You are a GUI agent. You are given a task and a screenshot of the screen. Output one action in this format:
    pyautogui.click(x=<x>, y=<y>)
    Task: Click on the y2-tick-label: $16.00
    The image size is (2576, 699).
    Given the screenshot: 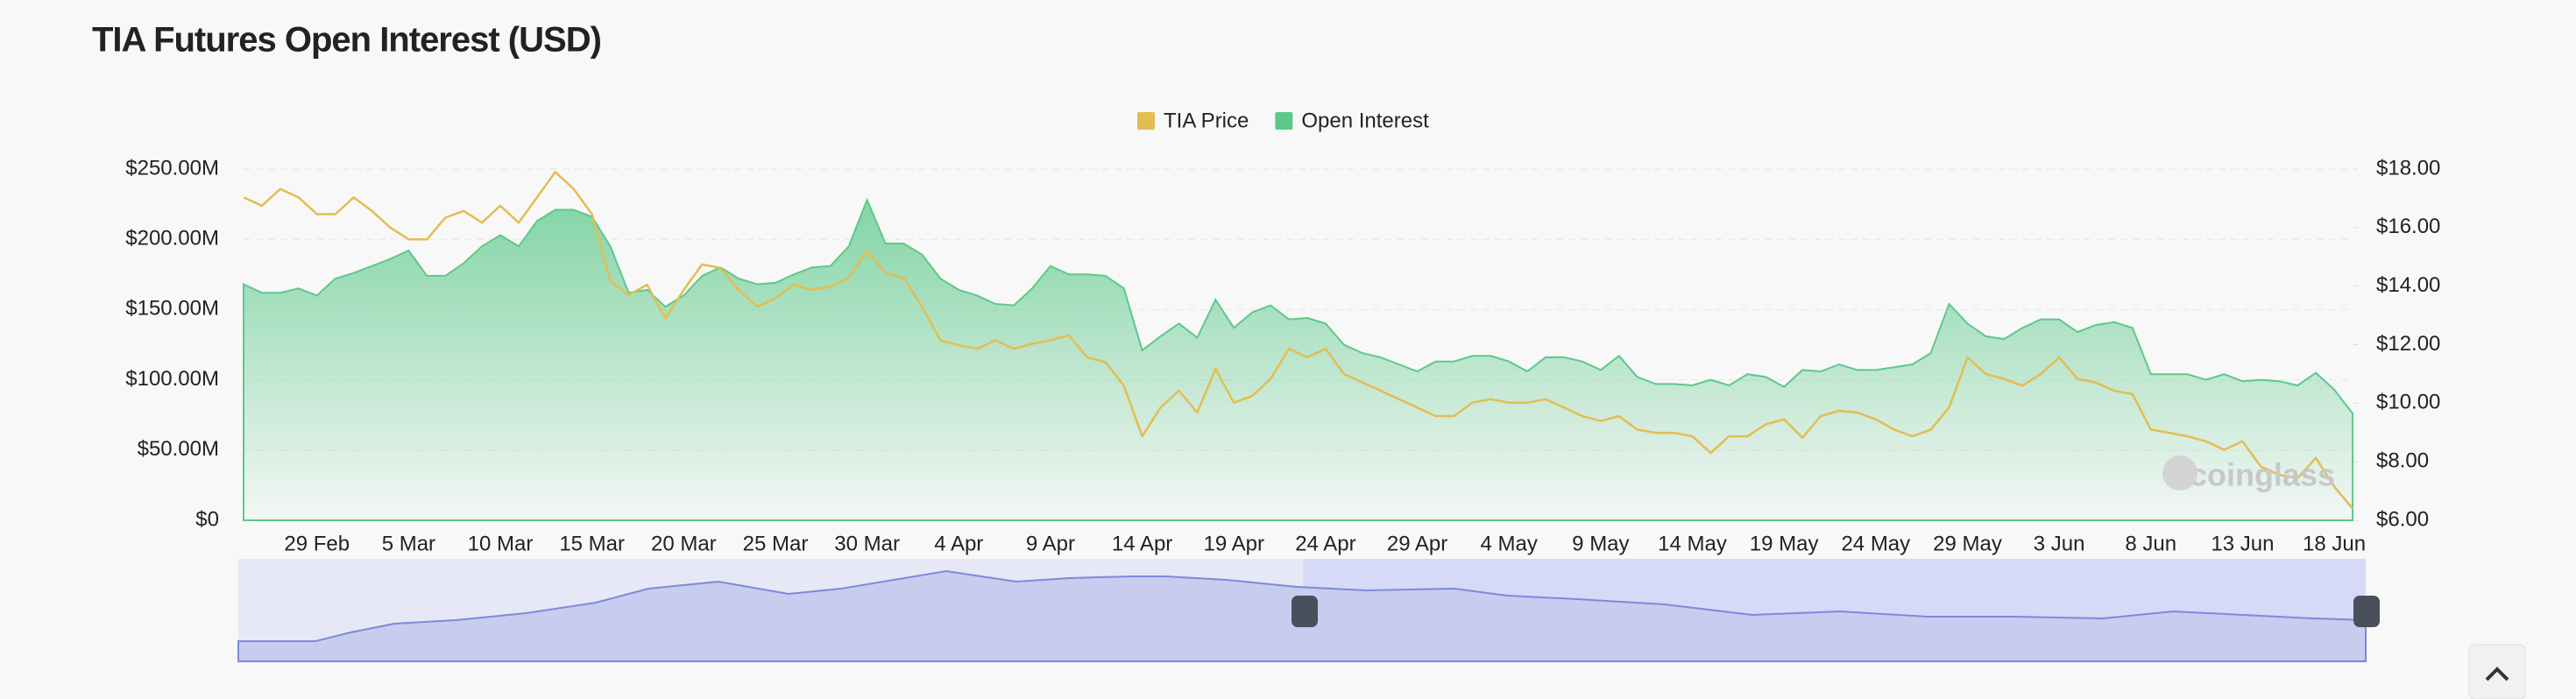 What is the action you would take?
    pyautogui.click(x=2408, y=226)
    